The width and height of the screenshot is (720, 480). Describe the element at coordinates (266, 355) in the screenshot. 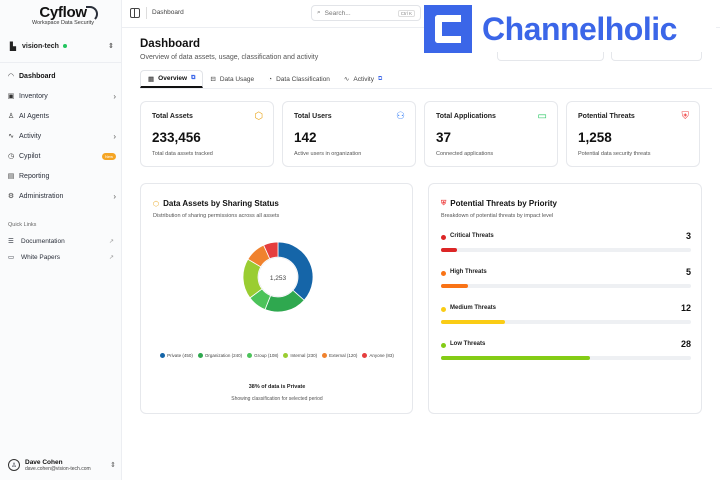

I see `legend-label: Group (108)` at that location.